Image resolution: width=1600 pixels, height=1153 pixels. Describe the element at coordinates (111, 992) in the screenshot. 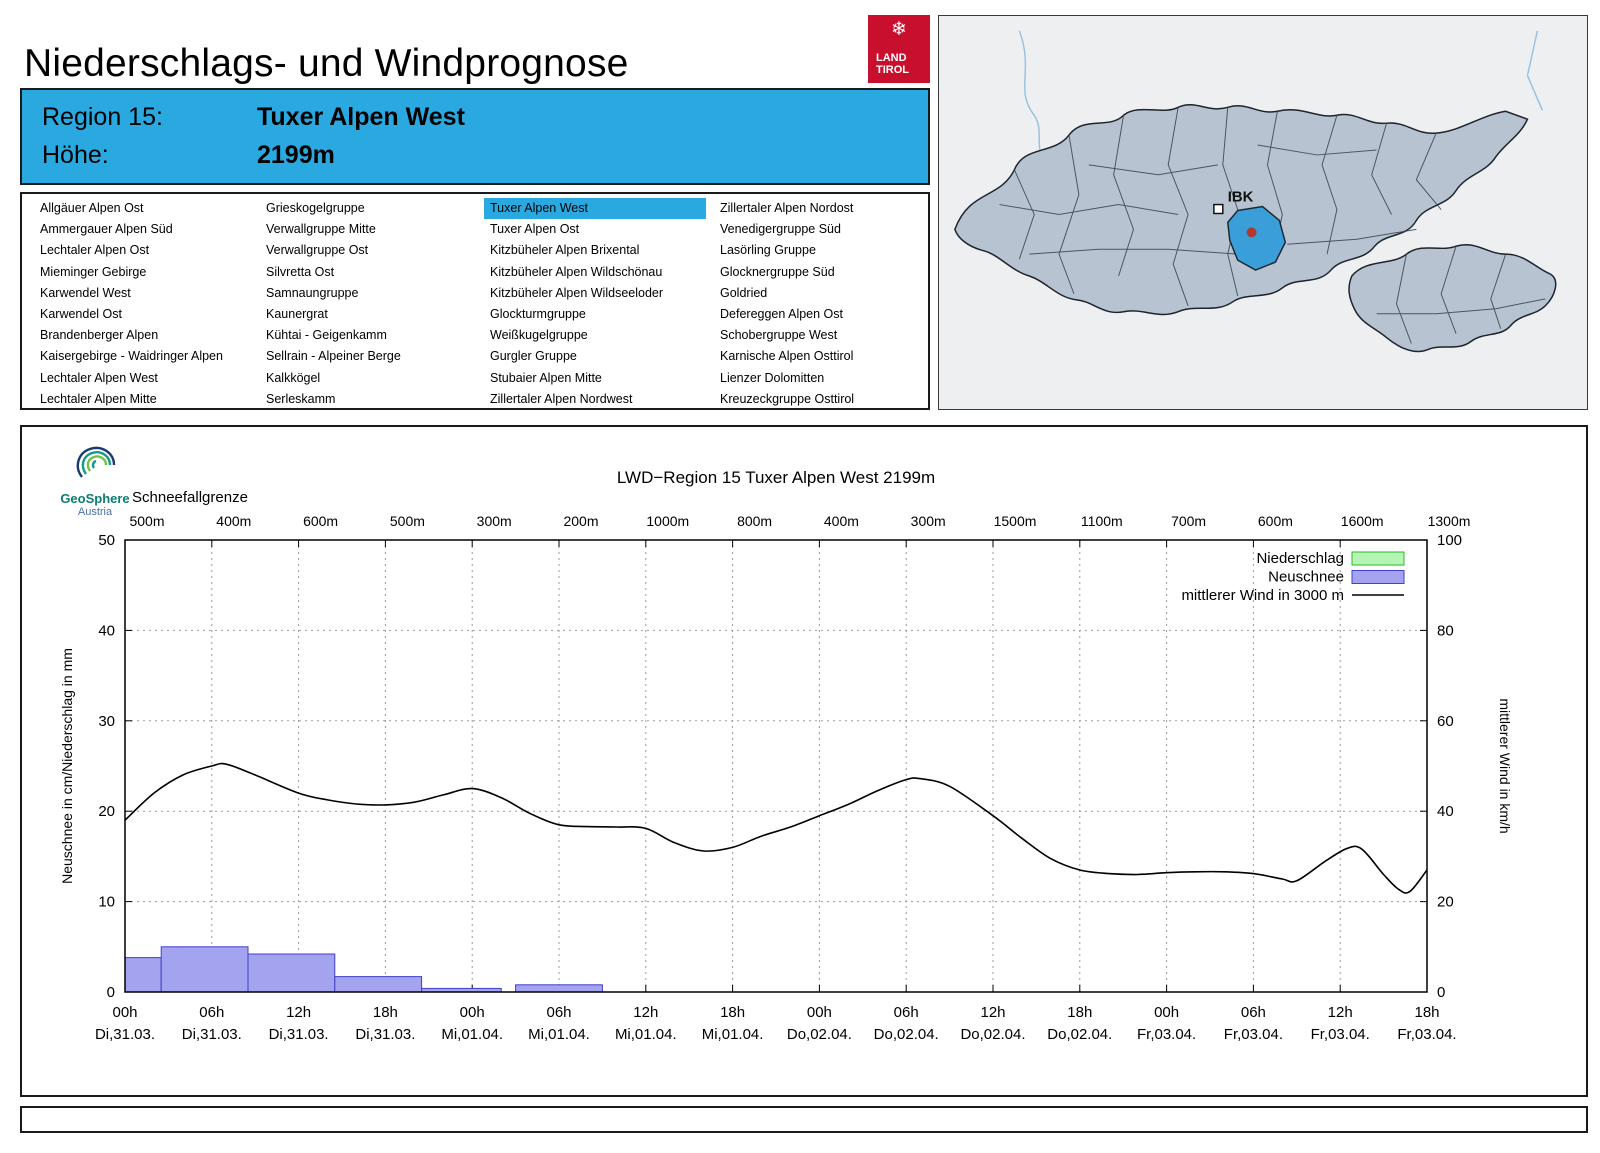

I see `y-tick-left: 0` at that location.